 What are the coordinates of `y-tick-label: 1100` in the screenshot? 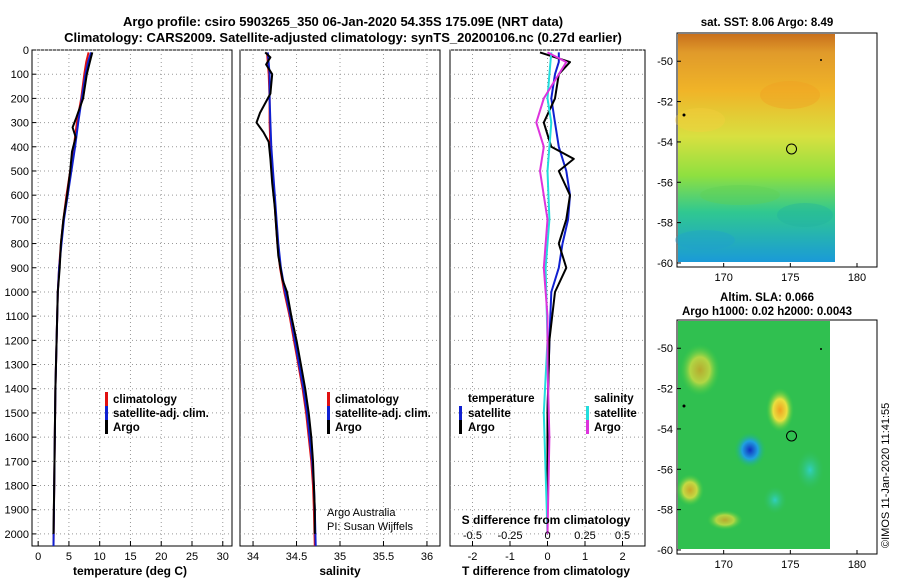 It's located at (17, 317).